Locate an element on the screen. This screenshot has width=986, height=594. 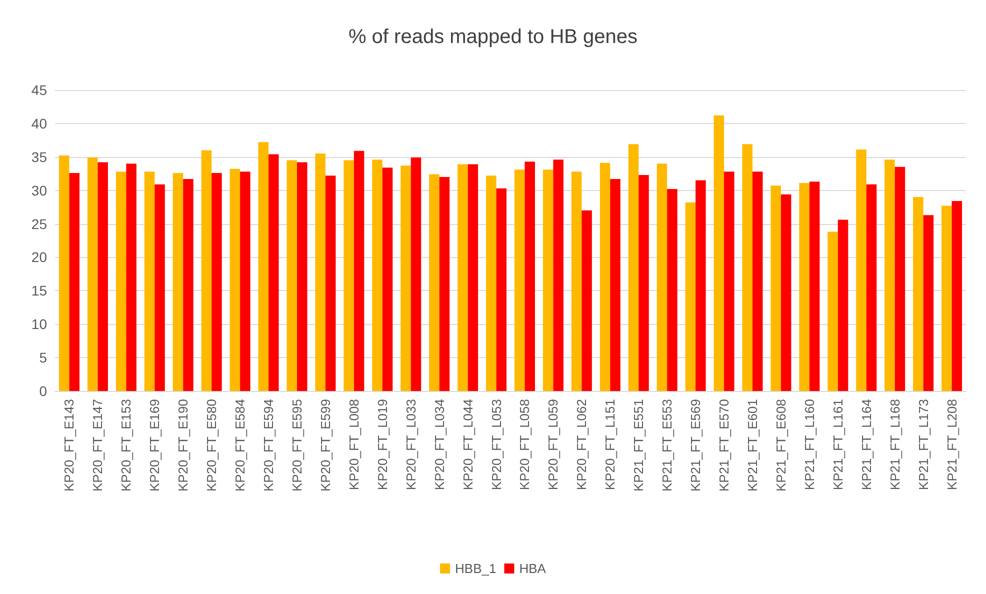
y-tick-label: 35 is located at coordinates (39, 156).